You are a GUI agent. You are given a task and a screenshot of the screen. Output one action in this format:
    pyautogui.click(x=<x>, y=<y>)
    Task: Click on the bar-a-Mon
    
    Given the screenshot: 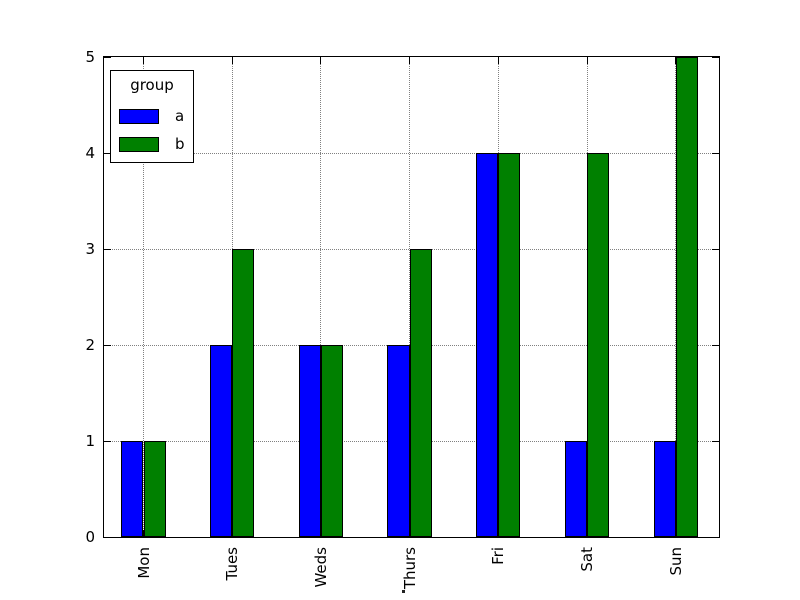 What is the action you would take?
    pyautogui.click(x=132, y=489)
    